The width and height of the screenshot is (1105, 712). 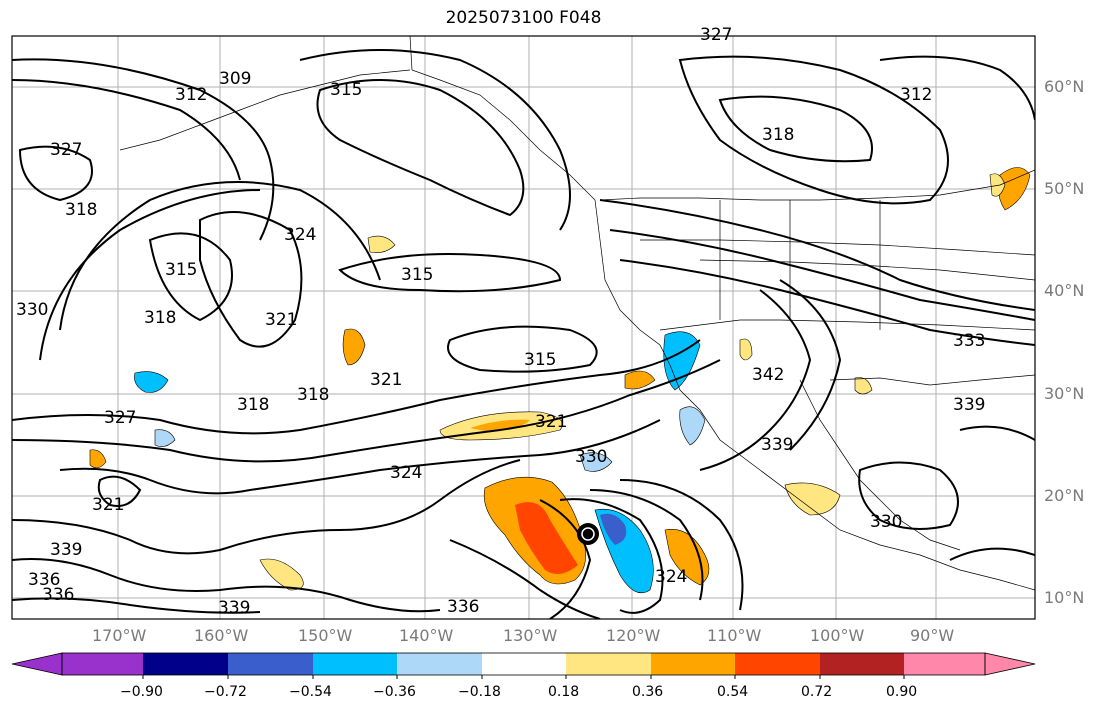 I want to click on longitude-label: 160°W, so click(x=221, y=635).